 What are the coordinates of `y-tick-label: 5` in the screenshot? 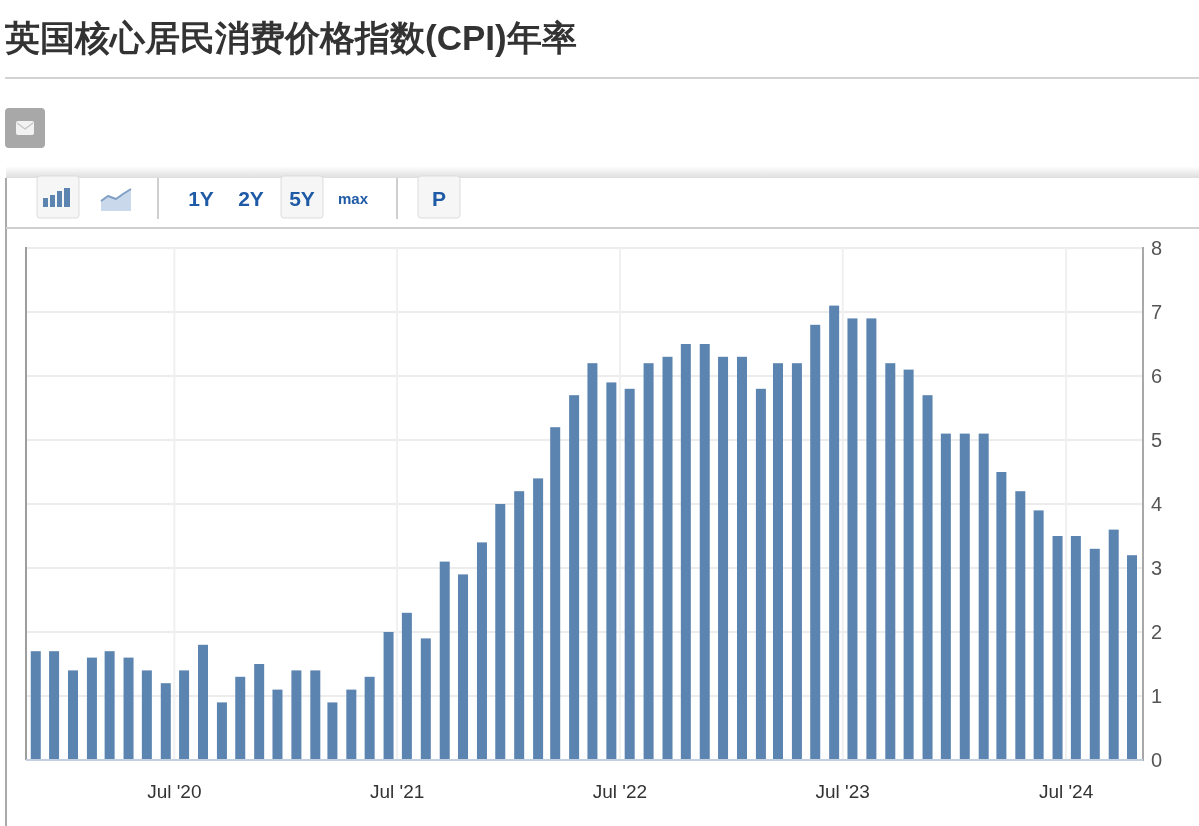 It's located at (1157, 440).